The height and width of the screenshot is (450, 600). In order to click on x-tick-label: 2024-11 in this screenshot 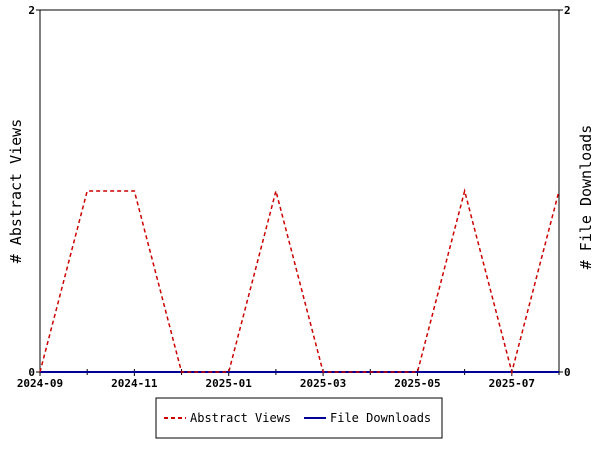, I will do `click(134, 383)`.